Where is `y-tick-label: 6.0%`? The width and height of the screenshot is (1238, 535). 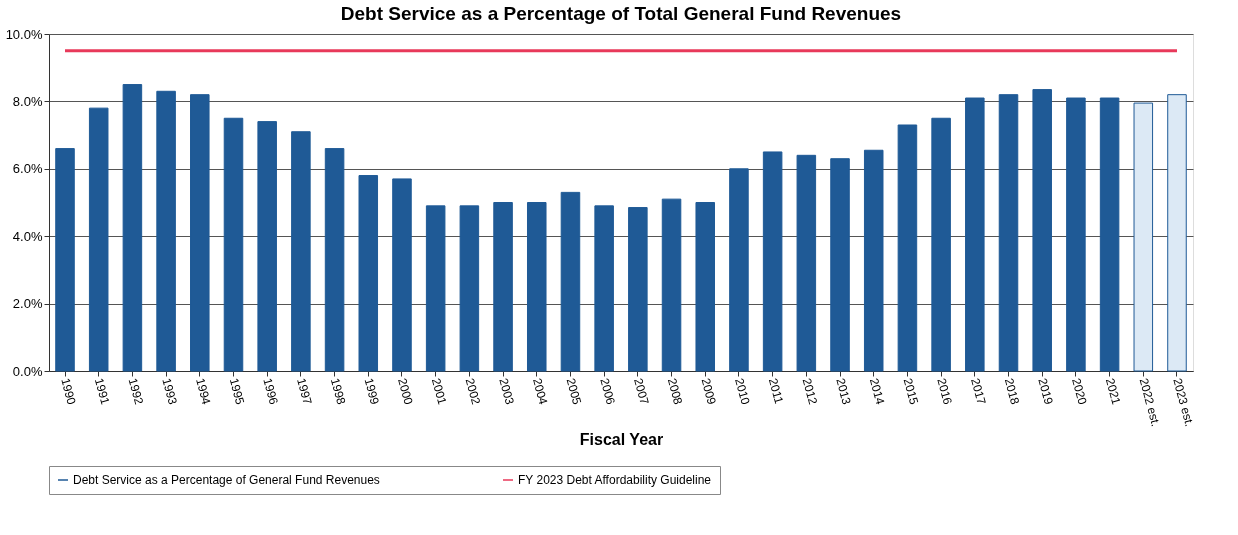
y-tick-label: 6.0% is located at coordinates (27, 169).